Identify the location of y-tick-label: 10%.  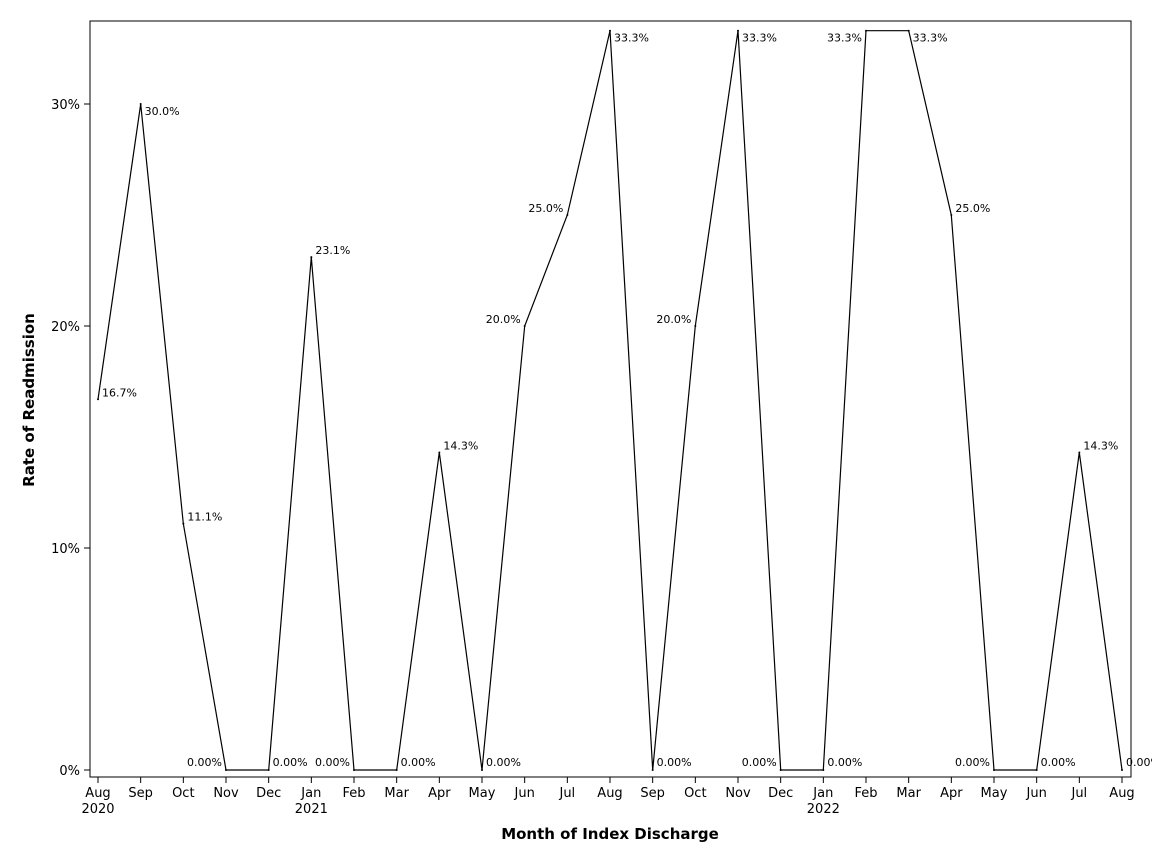
(65, 549).